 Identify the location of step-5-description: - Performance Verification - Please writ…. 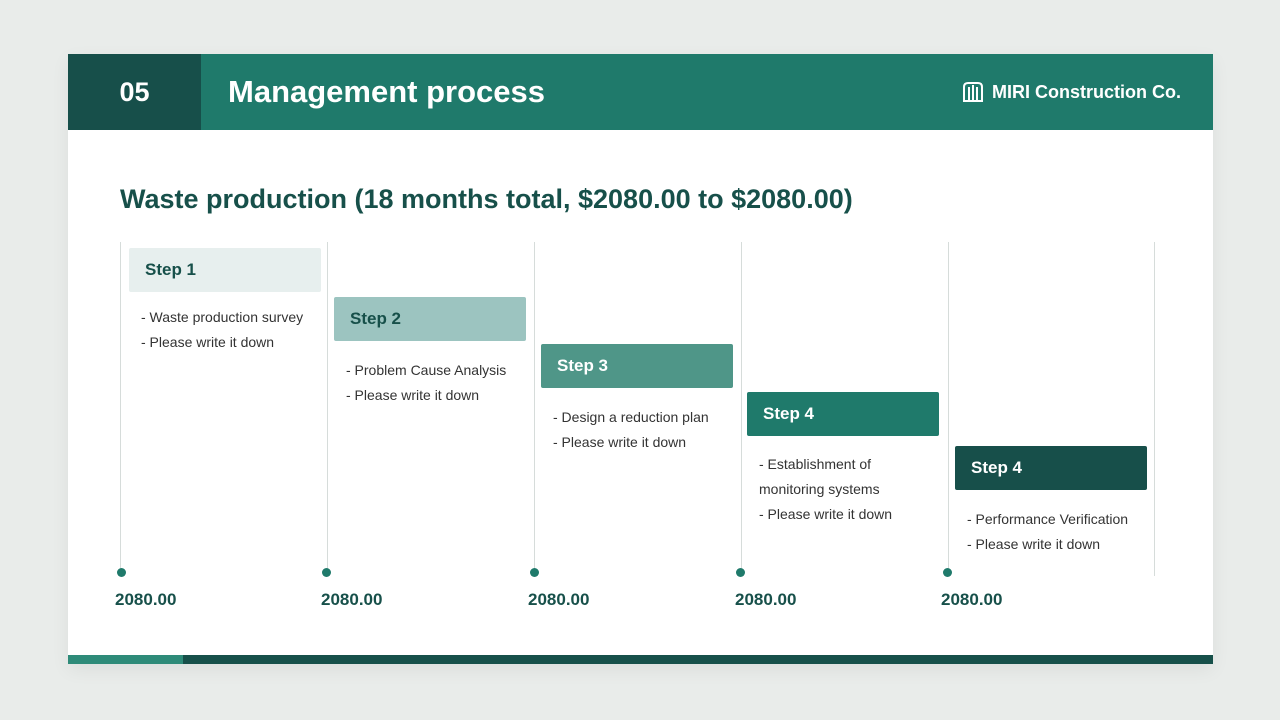
(1057, 532).